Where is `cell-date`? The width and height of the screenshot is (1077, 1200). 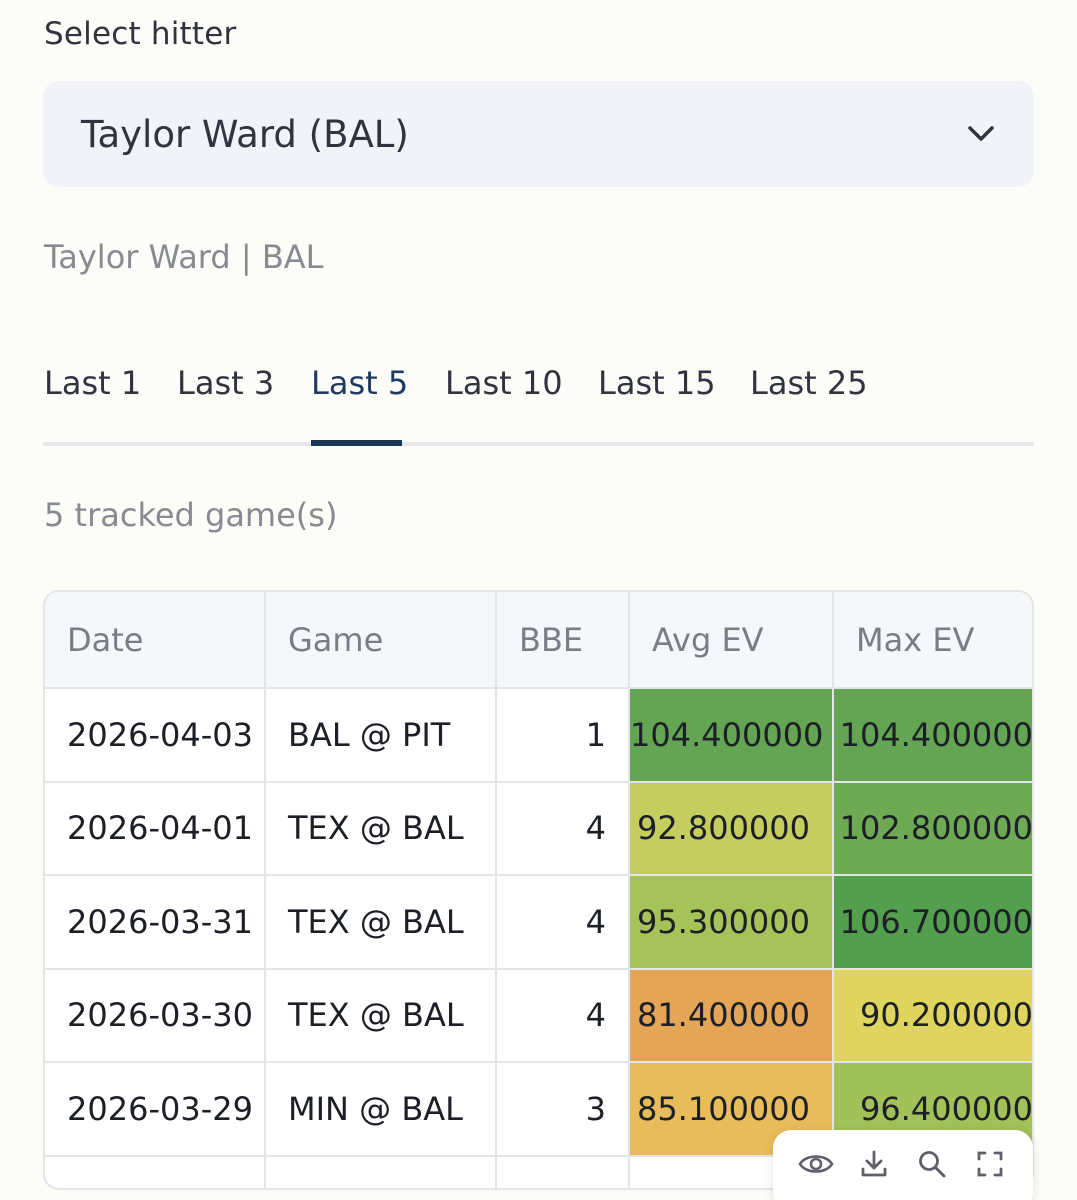 cell-date is located at coordinates (155, 1171).